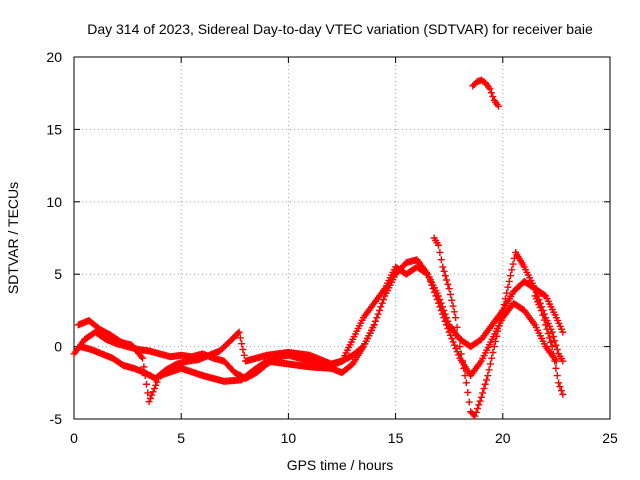 This screenshot has width=640, height=480. I want to click on y-tick-label: 0, so click(58, 347).